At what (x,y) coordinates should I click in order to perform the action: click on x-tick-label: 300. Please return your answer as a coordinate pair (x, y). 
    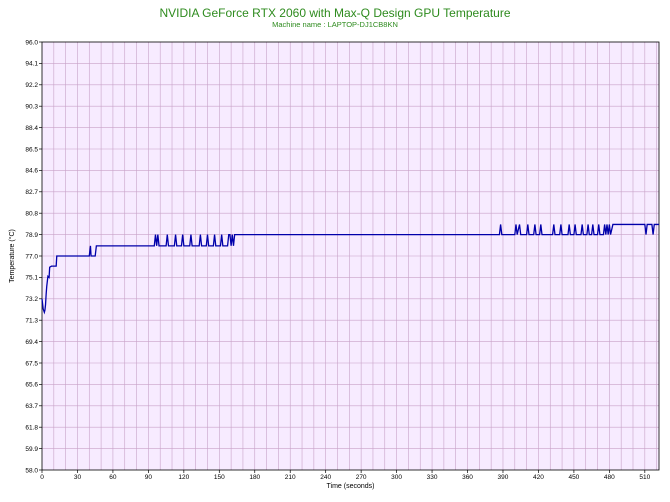
    Looking at the image, I should click on (396, 477).